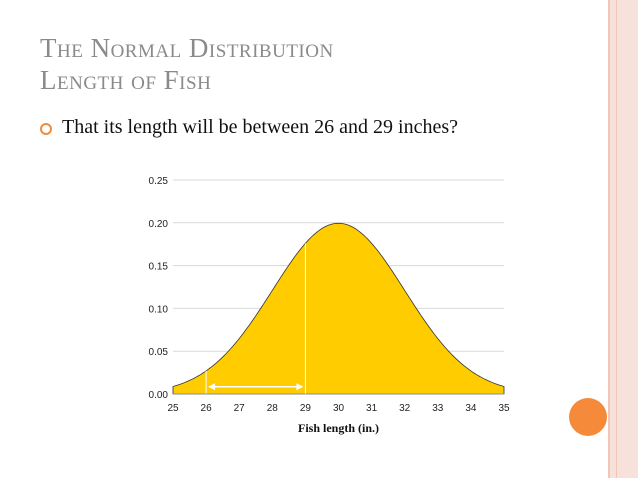 This screenshot has height=478, width=638. I want to click on slide-border-decoration, so click(623, 239).